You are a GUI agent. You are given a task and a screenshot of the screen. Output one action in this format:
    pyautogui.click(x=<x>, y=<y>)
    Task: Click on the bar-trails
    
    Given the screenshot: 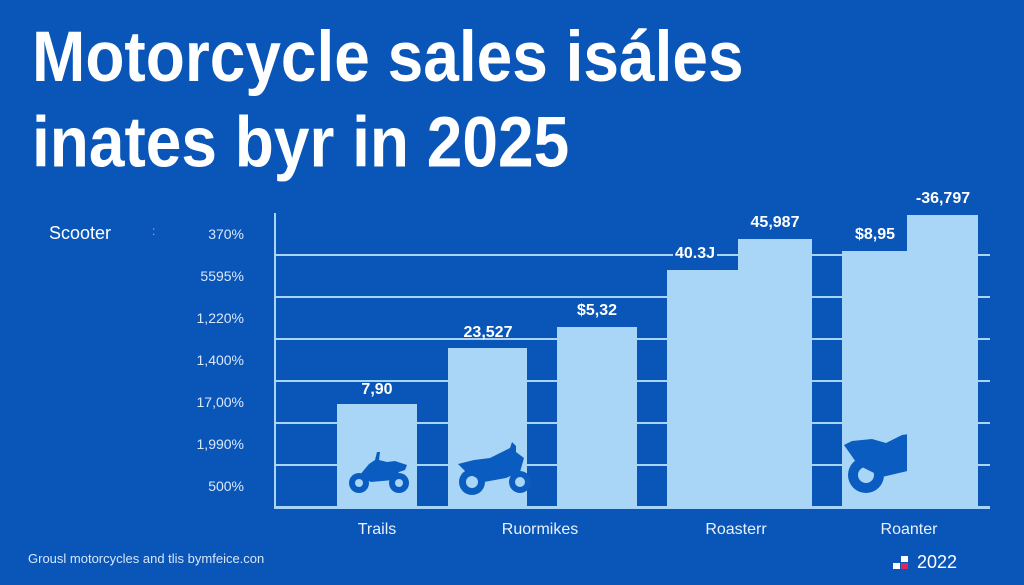 What is the action you would take?
    pyautogui.click(x=377, y=455)
    